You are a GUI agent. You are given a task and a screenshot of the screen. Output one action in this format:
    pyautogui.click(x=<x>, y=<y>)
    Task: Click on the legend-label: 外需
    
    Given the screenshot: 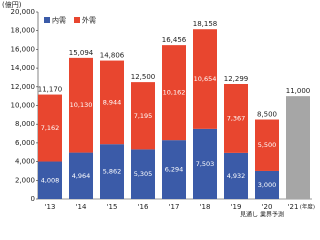 What is the action you would take?
    pyautogui.click(x=89, y=20)
    